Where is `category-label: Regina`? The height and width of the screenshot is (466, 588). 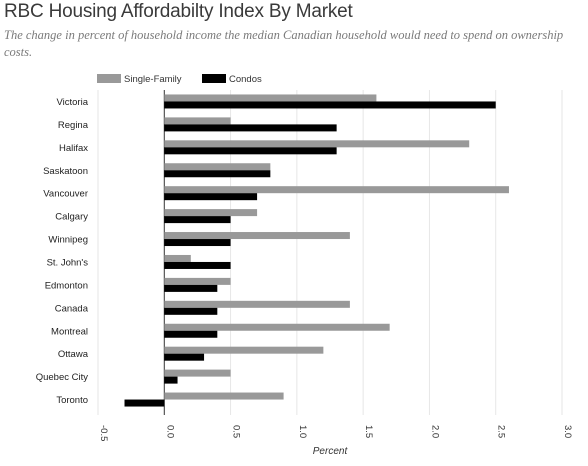 category-label: Regina is located at coordinates (73, 125).